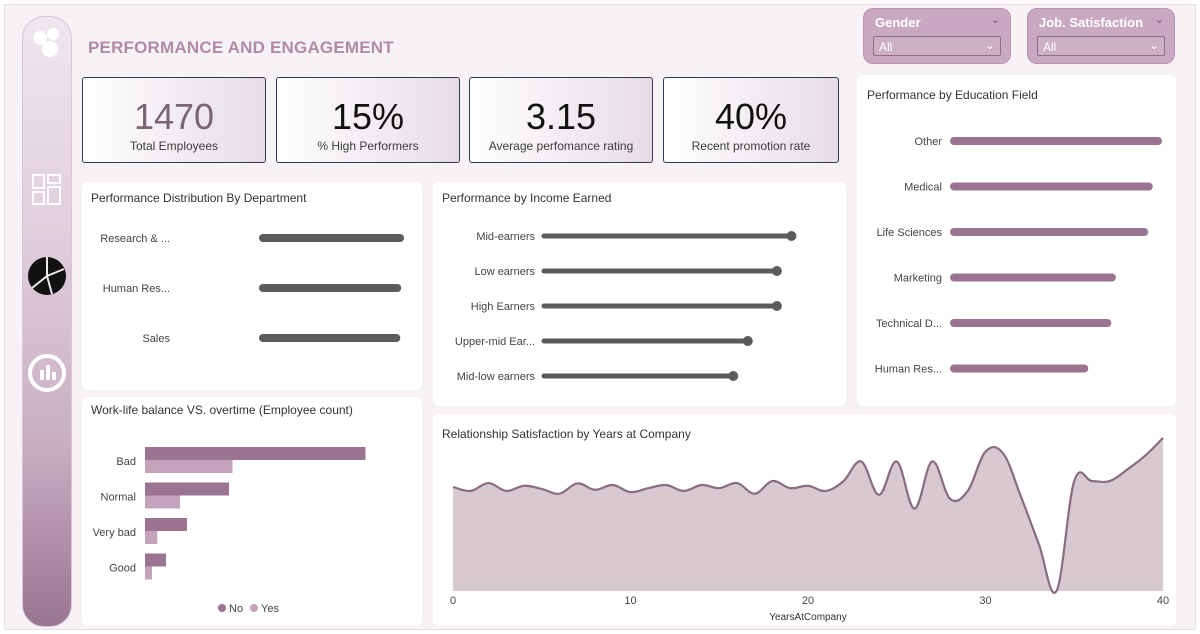 The width and height of the screenshot is (1200, 634). What do you see at coordinates (453, 601) in the screenshot?
I see `x-tick-label: 0` at bounding box center [453, 601].